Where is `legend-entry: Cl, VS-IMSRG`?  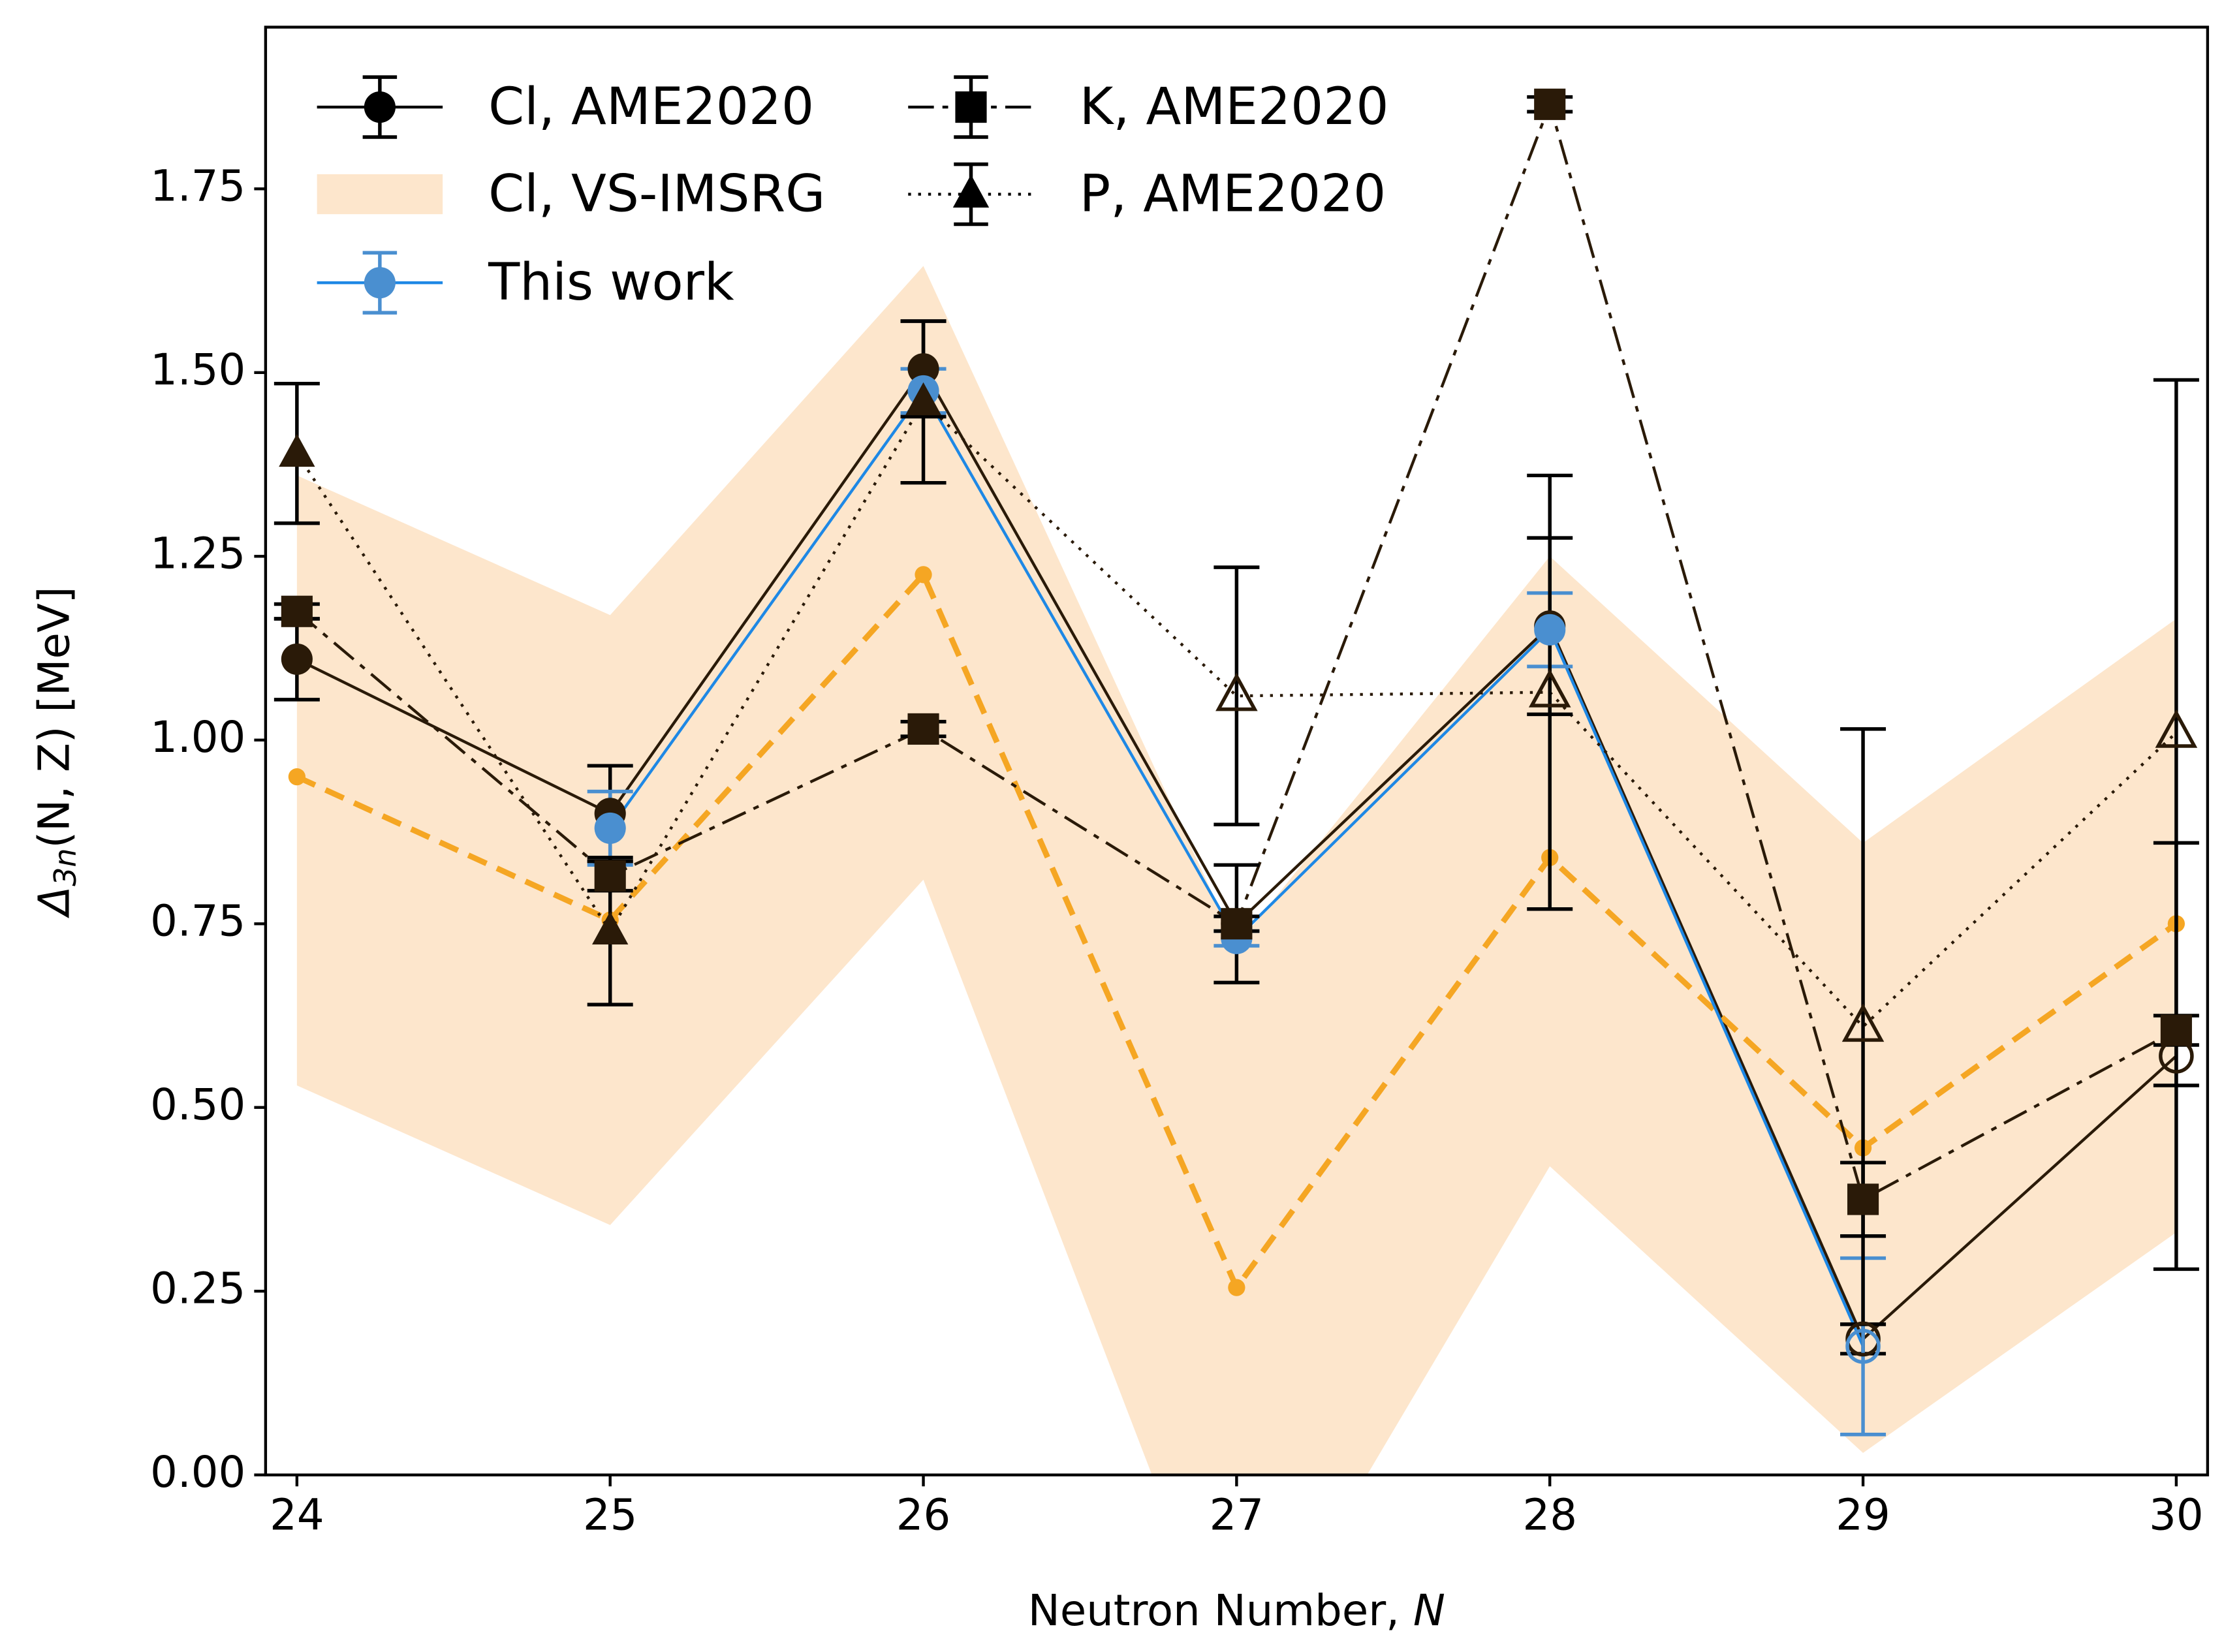
legend-entry: Cl, VS-IMSRG is located at coordinates (571, 193).